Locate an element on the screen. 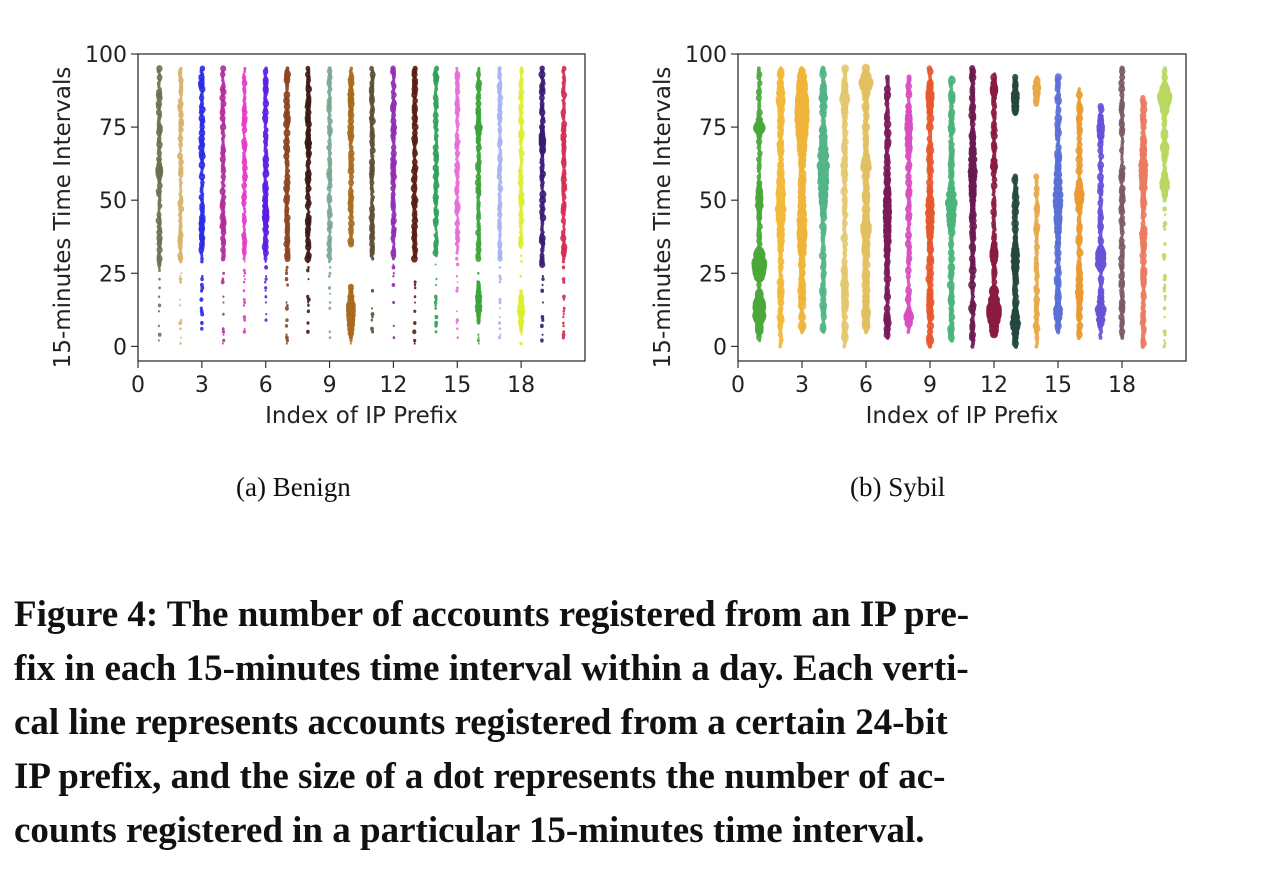 Image resolution: width=1266 pixels, height=886 pixels. y-tick-label: 100 is located at coordinates (106, 55).